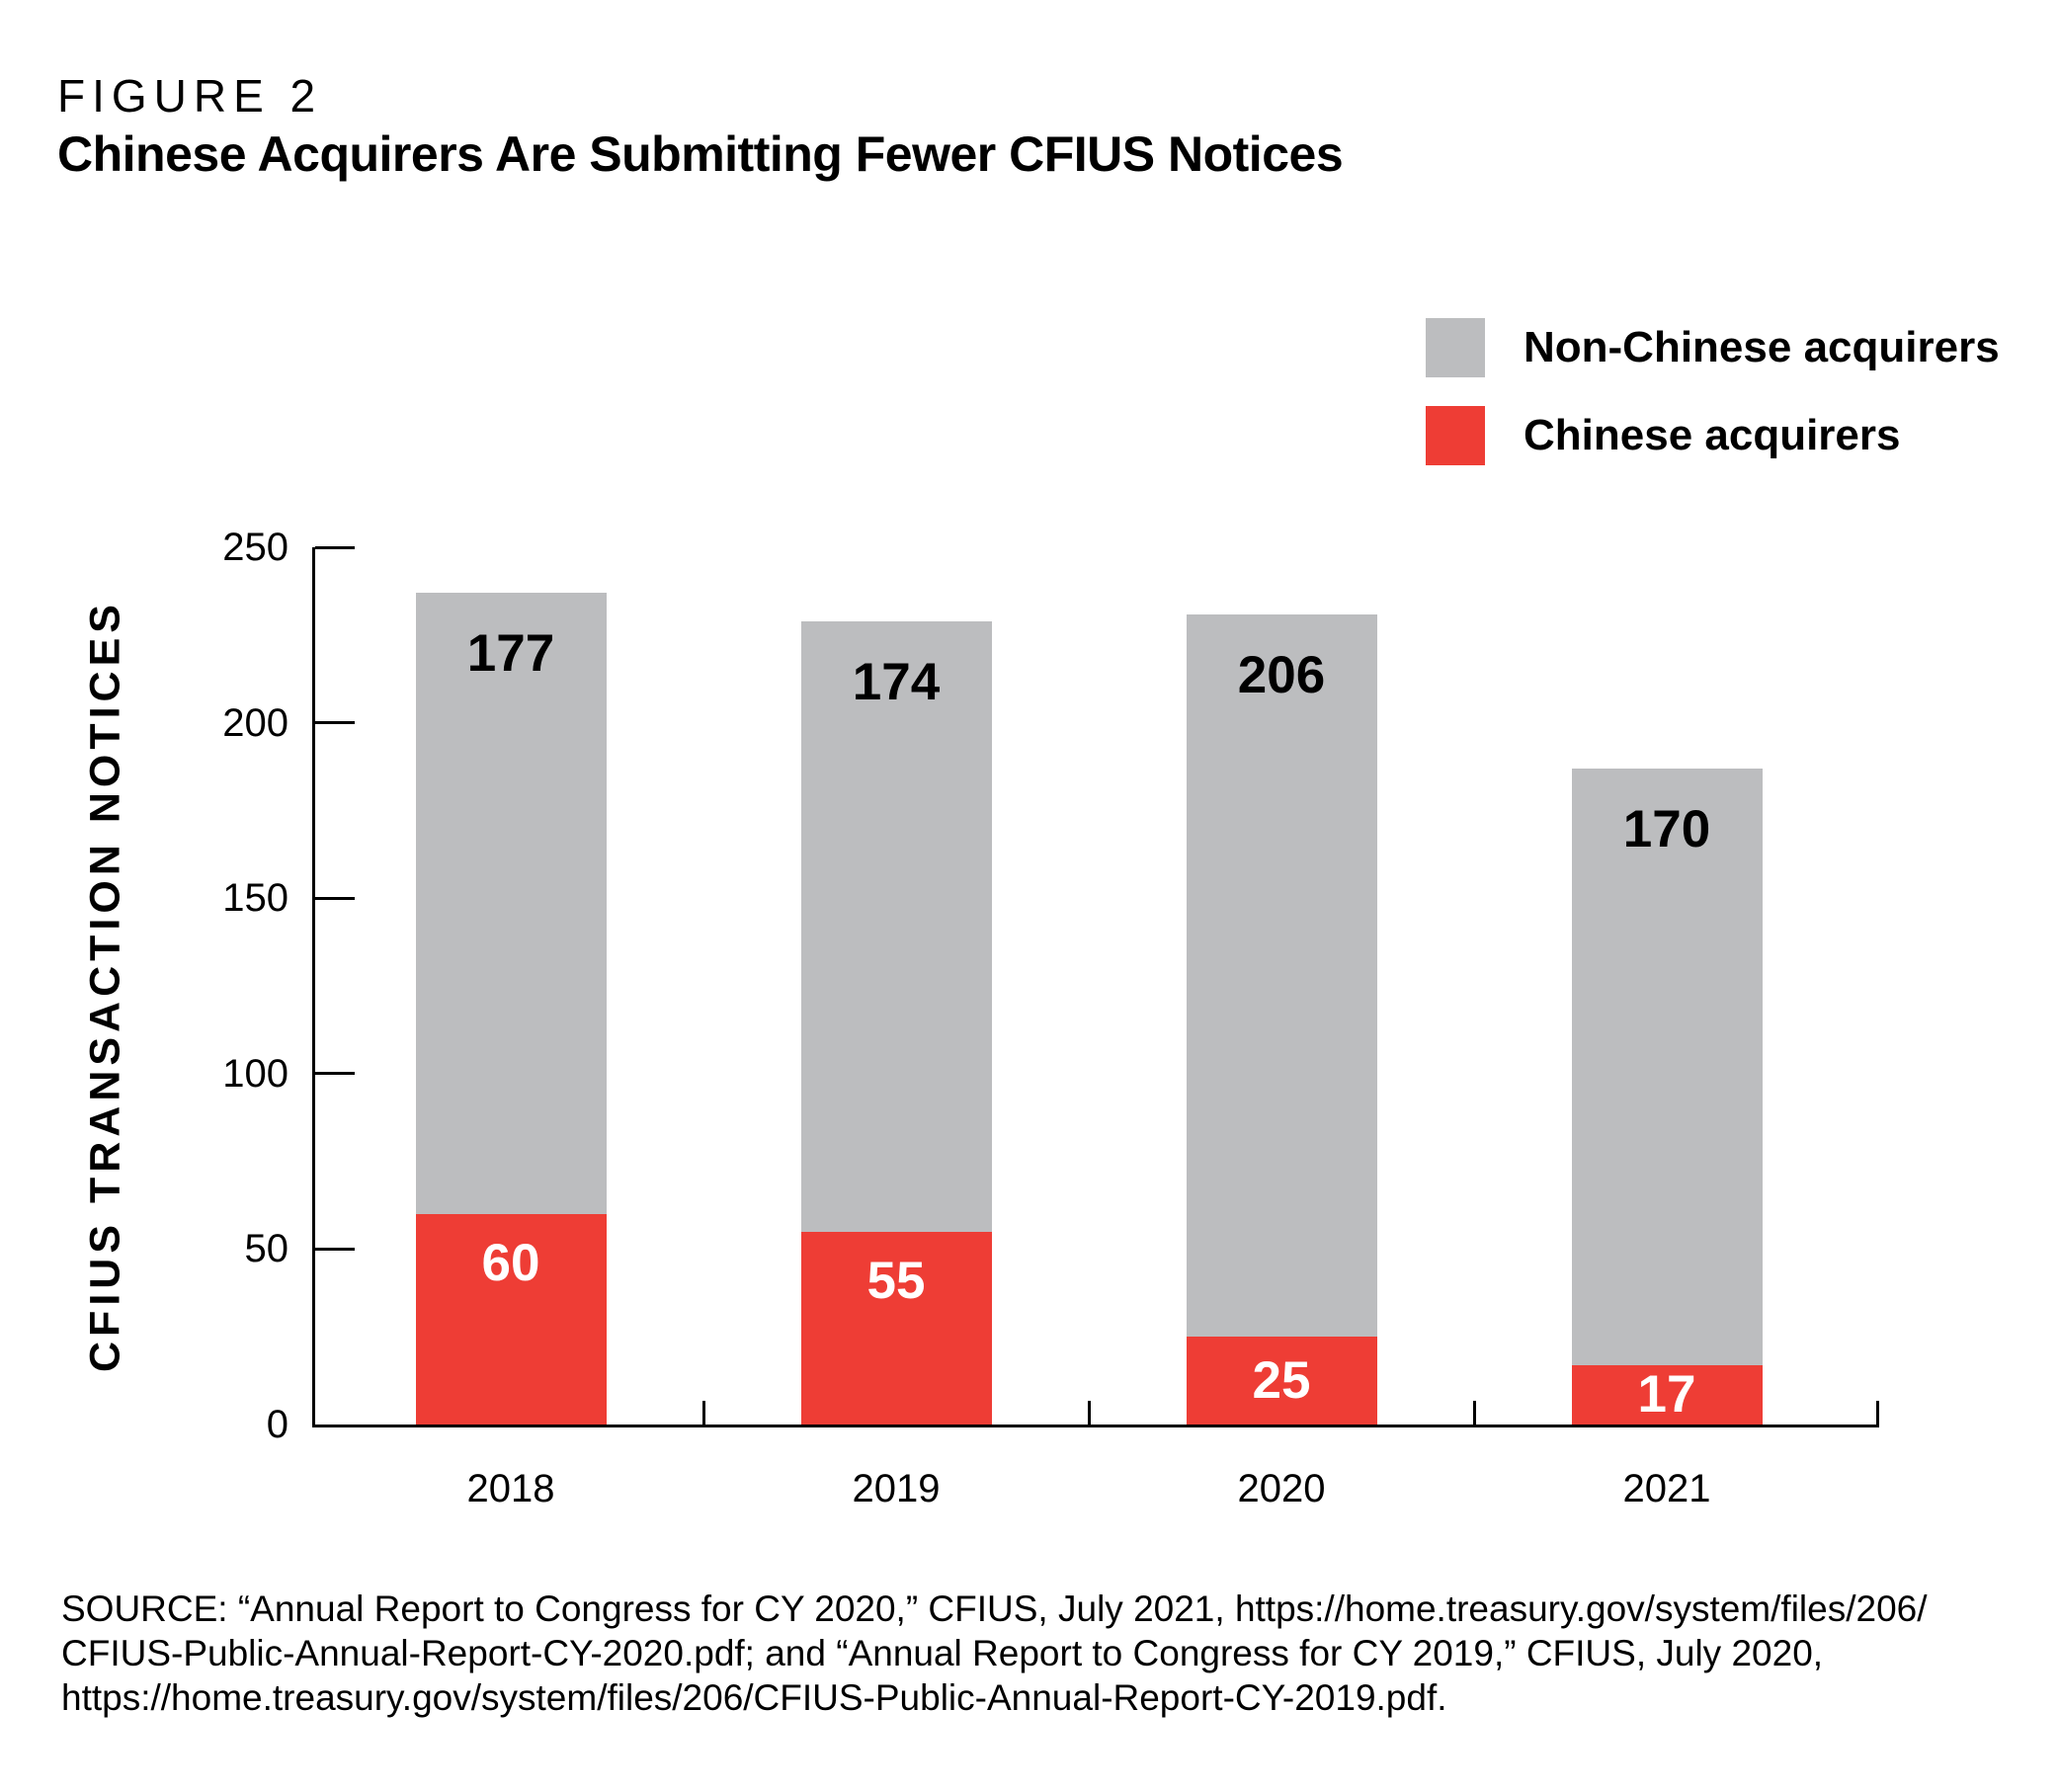  Describe the element at coordinates (510, 1264) in the screenshot. I see `bar-value-label: 60` at that location.